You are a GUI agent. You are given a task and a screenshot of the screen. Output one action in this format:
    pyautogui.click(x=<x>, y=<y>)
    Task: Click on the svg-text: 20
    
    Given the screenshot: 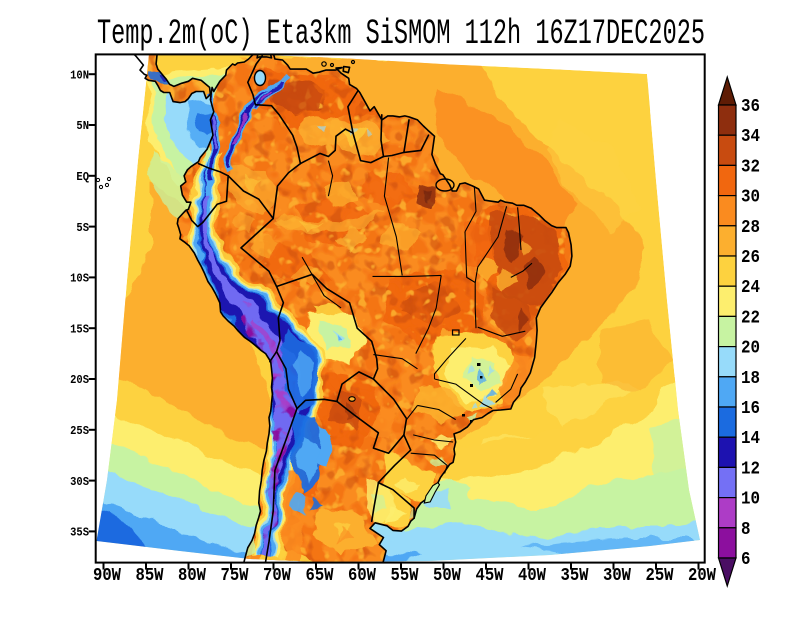 What is the action you would take?
    pyautogui.click(x=750, y=348)
    